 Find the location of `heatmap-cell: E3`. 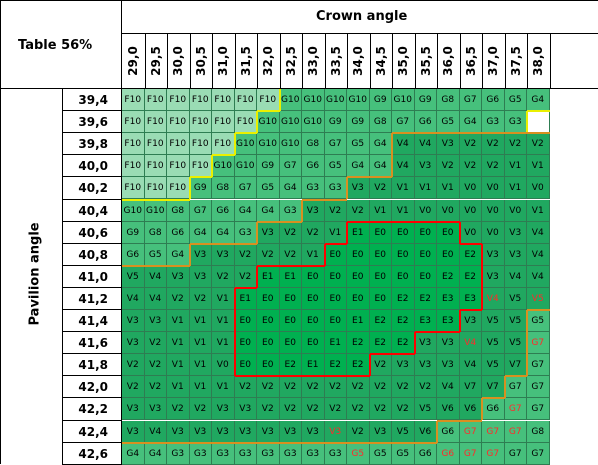

heatmap-cell: E3 is located at coordinates (425, 321).